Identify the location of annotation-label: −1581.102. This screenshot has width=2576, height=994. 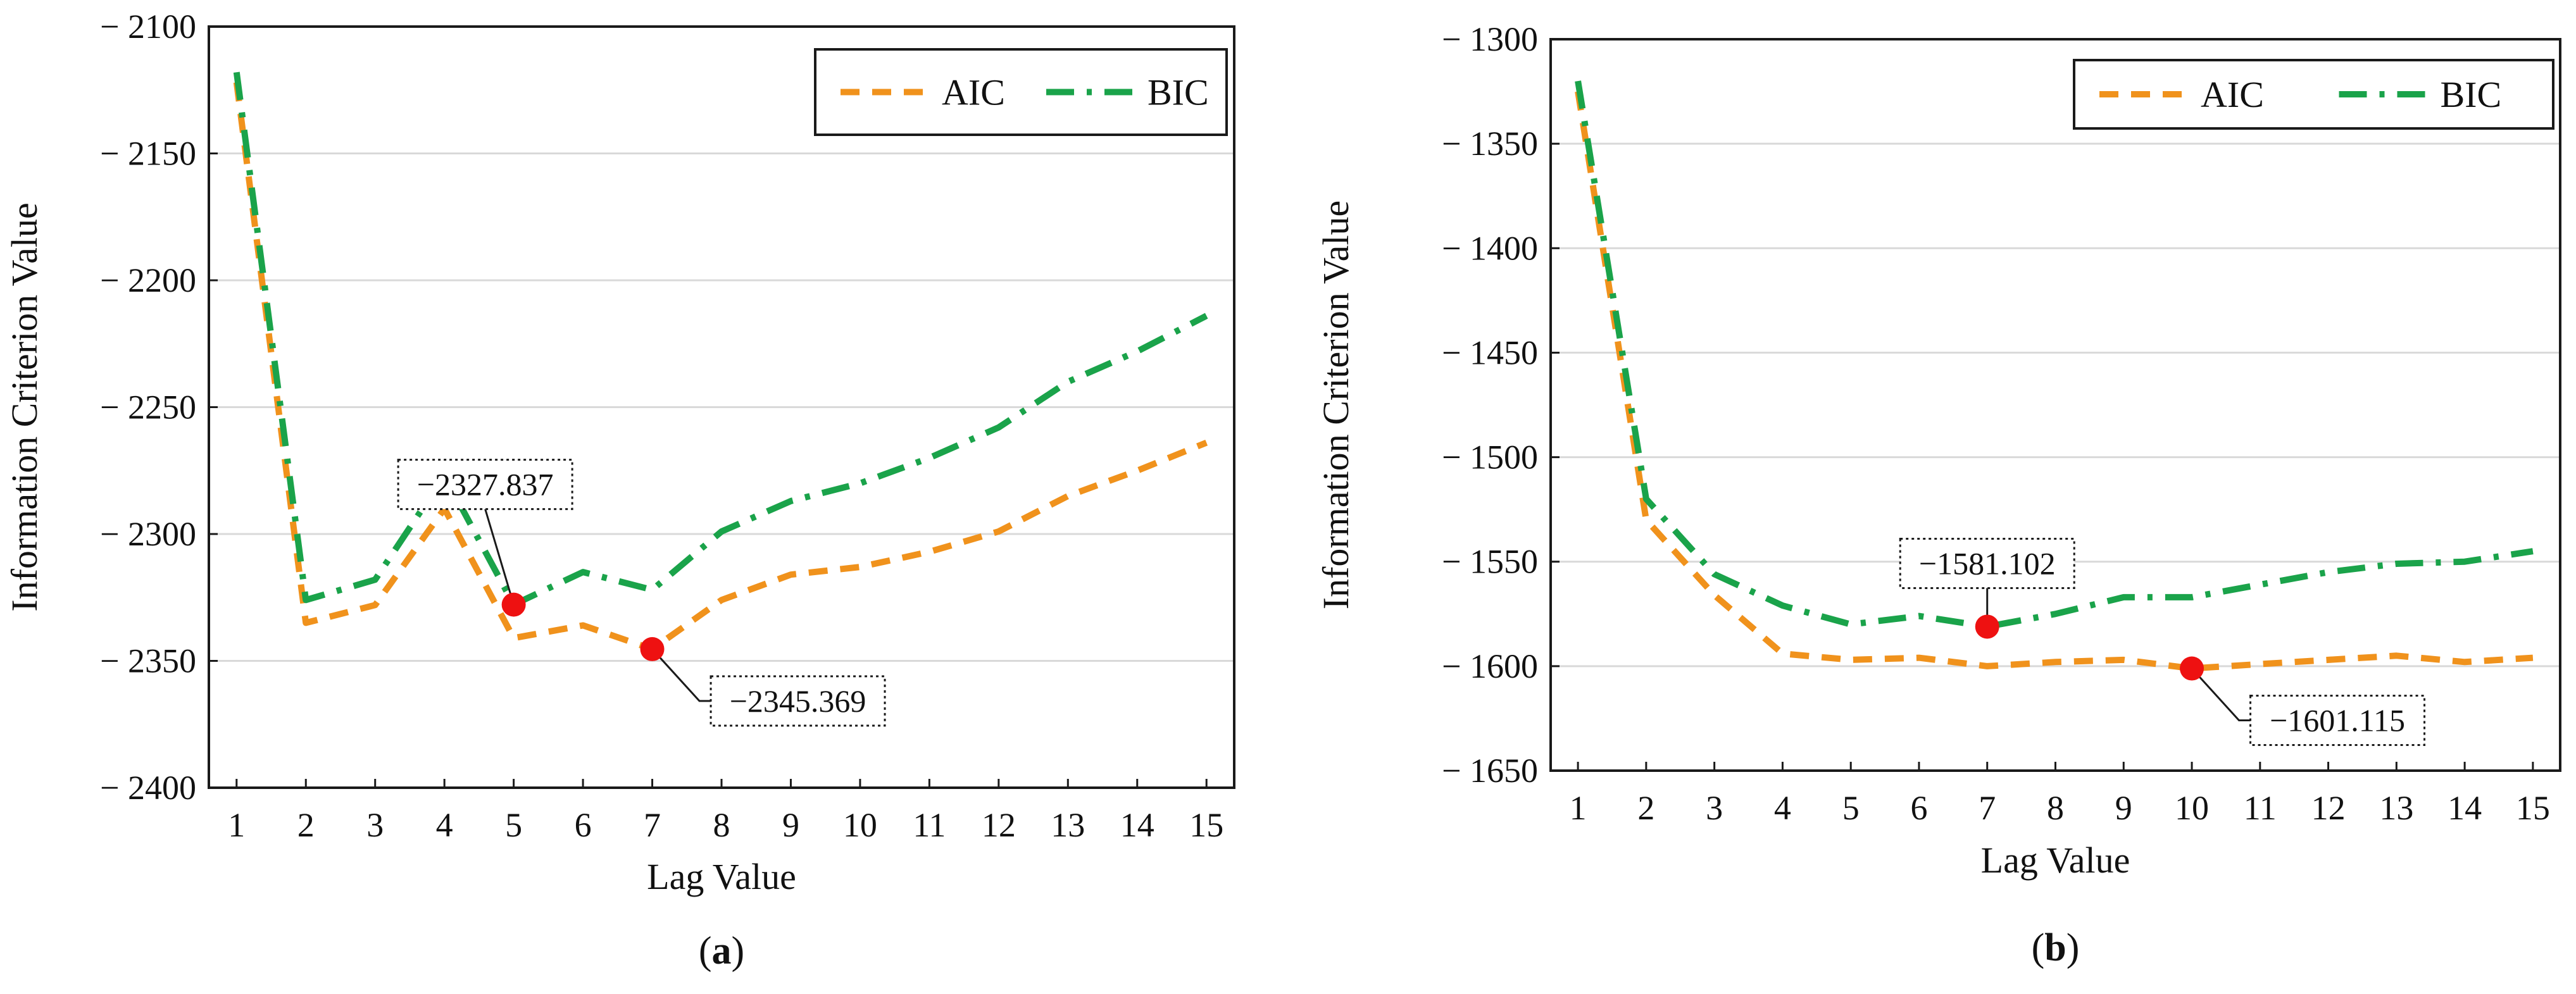
(1987, 563).